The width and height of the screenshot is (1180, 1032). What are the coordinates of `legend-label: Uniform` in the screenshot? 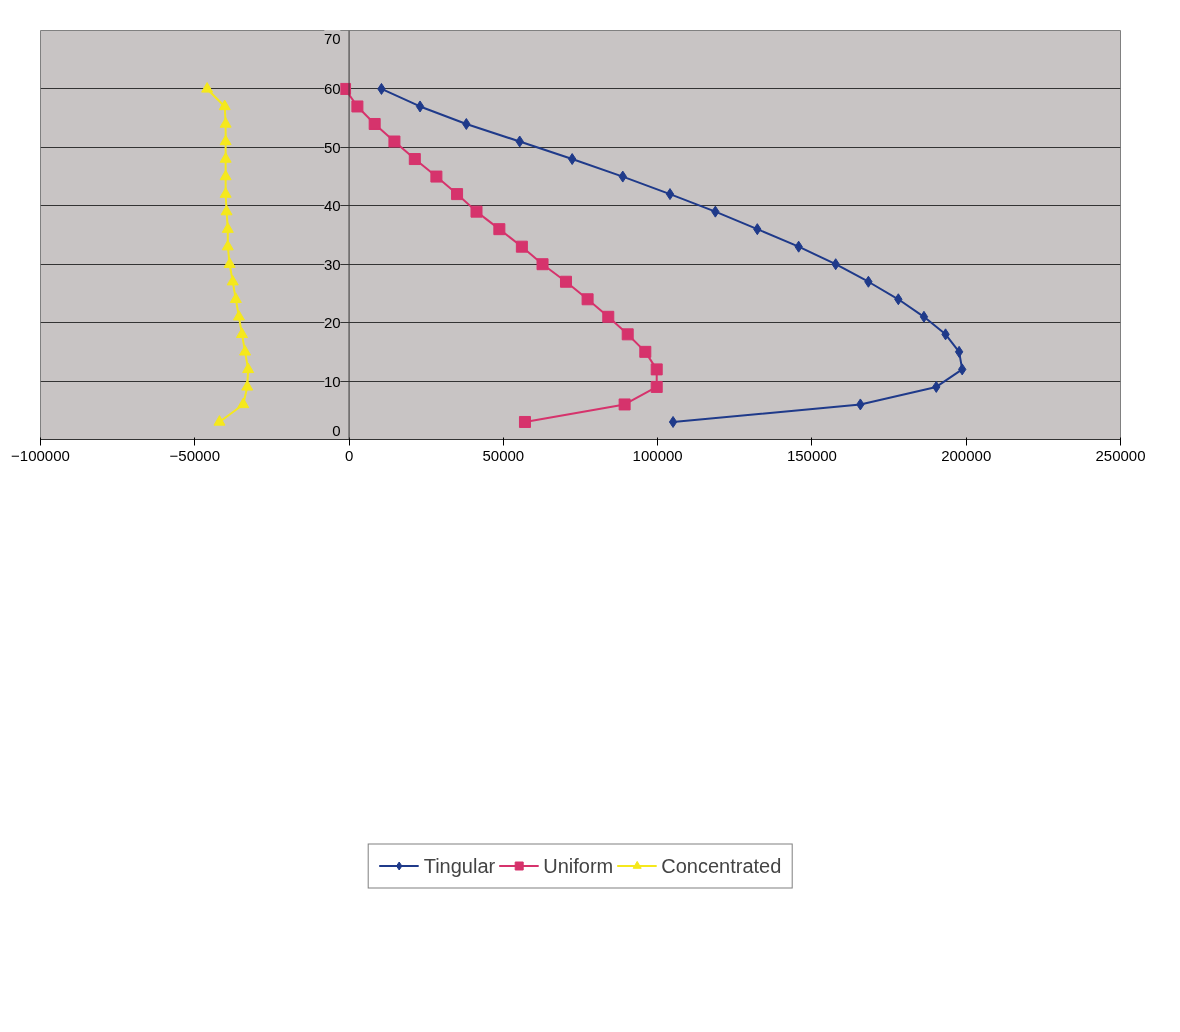 It's located at (578, 866).